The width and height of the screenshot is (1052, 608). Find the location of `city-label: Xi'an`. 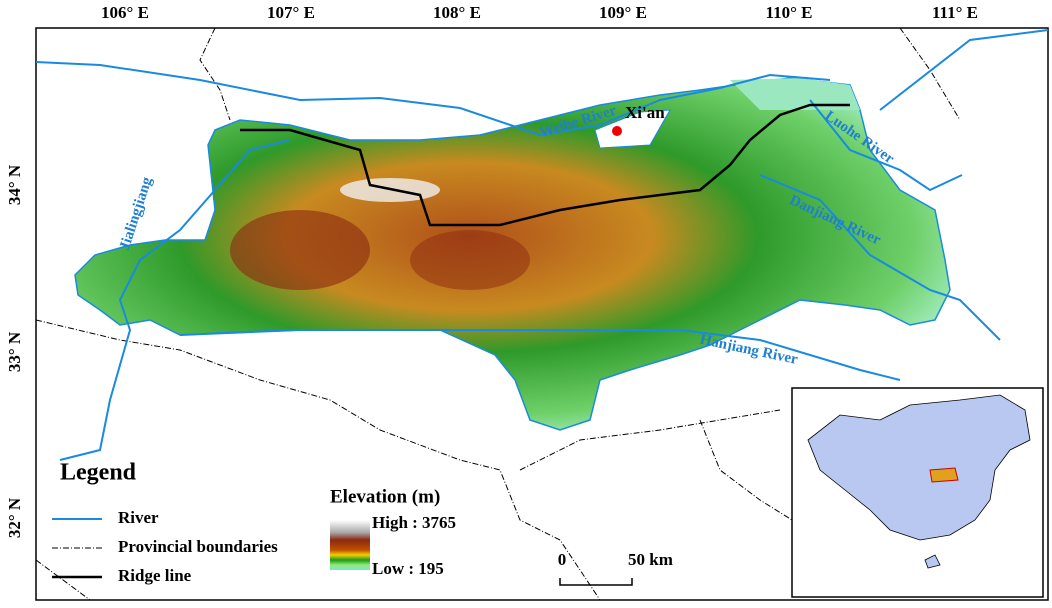

city-label: Xi'an is located at coordinates (645, 112).